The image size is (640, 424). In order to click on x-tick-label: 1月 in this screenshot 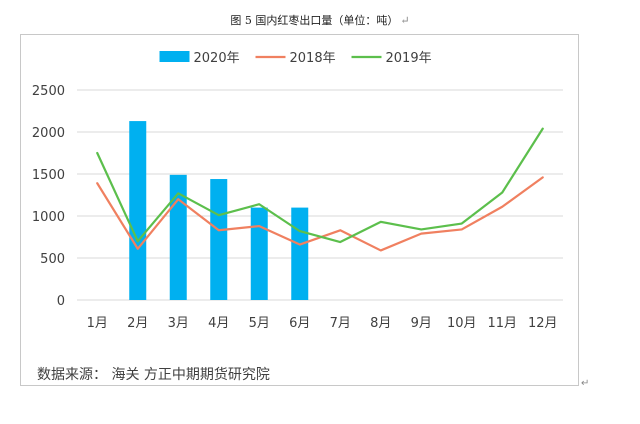, I will do `click(97, 323)`.